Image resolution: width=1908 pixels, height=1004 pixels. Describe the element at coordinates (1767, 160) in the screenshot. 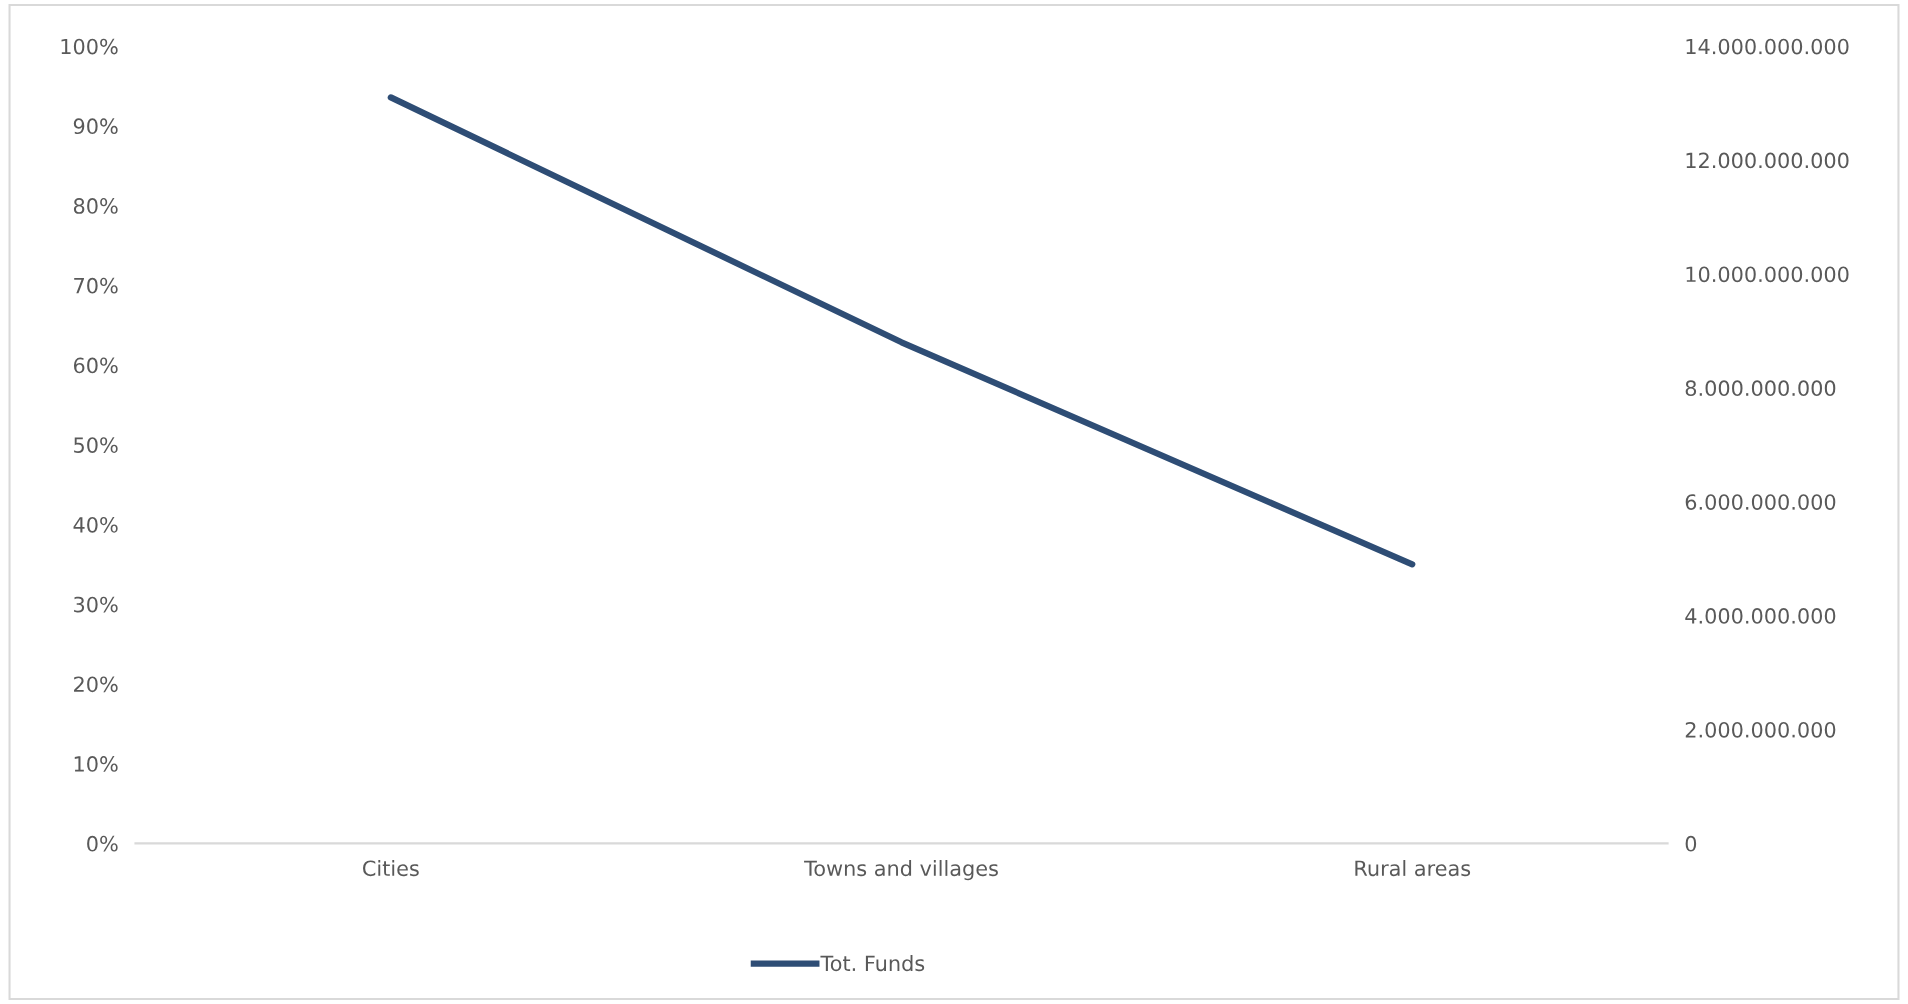

I see `y2-tick-label: 12.000.000.000` at that location.